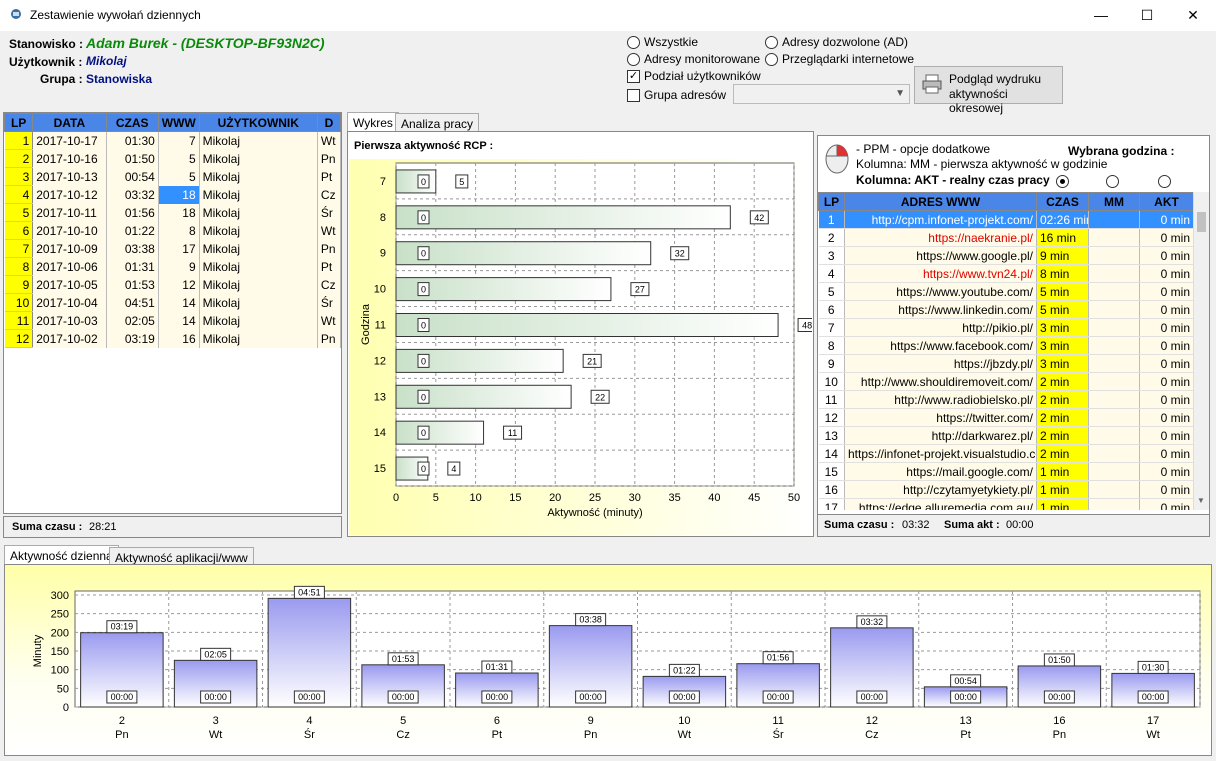  Describe the element at coordinates (821, 94) in the screenshot. I see `grupa-select: ▼` at that location.